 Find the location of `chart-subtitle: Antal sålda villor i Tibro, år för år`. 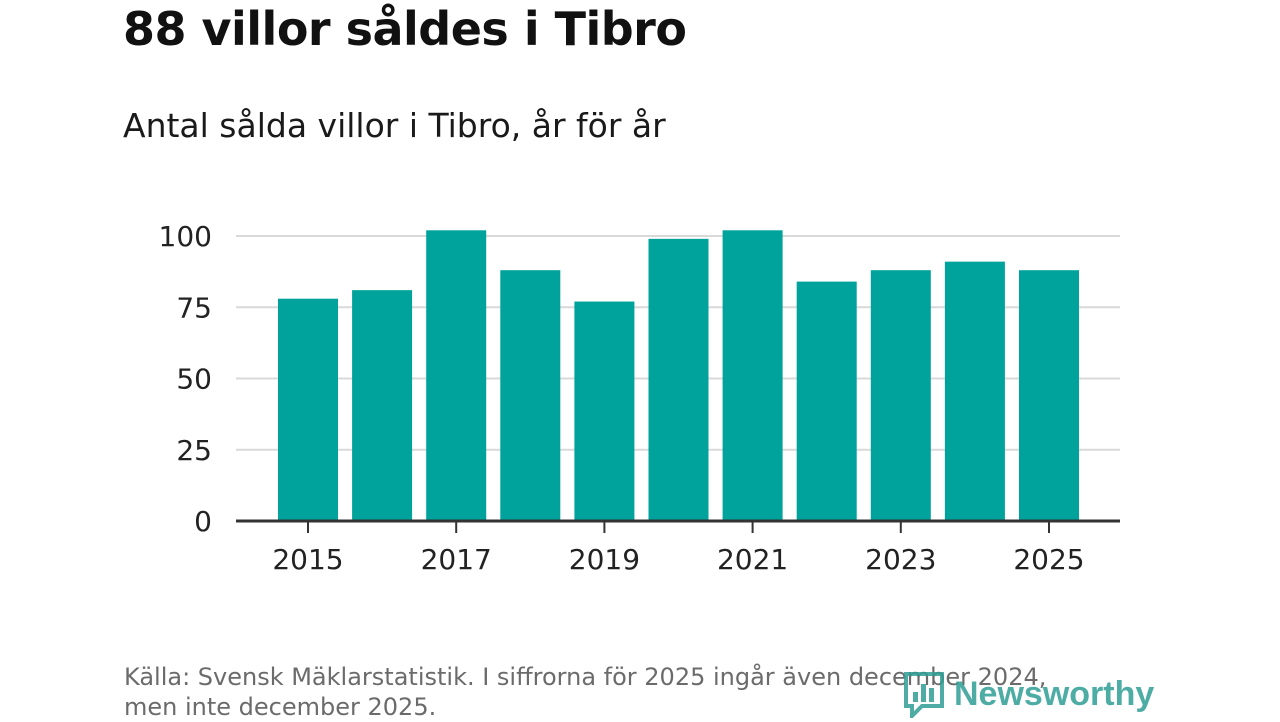

chart-subtitle: Antal sålda villor i Tibro, år för år is located at coordinates (394, 125).